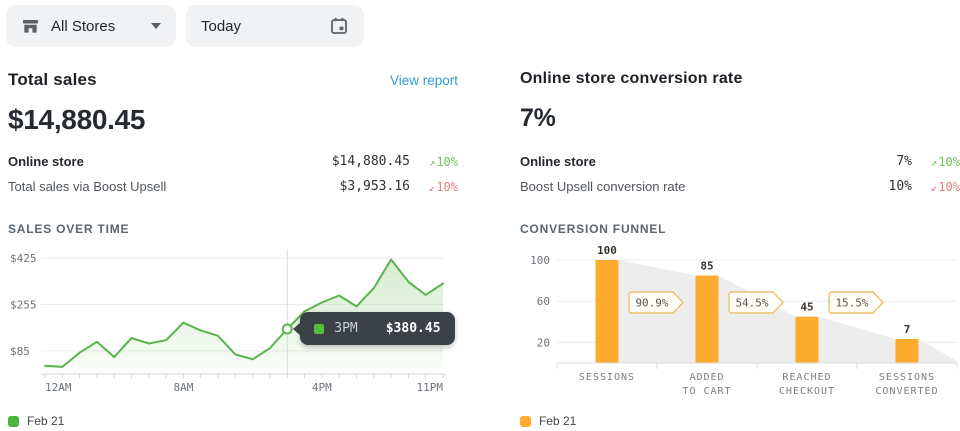 The width and height of the screenshot is (960, 431). Describe the element at coordinates (706, 391) in the screenshot. I see `svg-text: TO CART` at that location.